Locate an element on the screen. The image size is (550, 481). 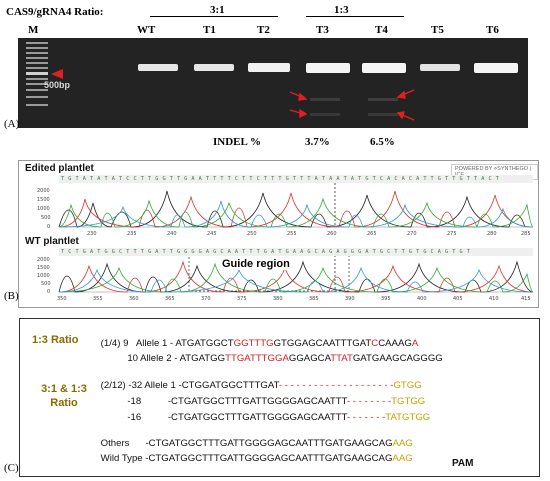
lane-label-m: M is located at coordinates (33, 30).